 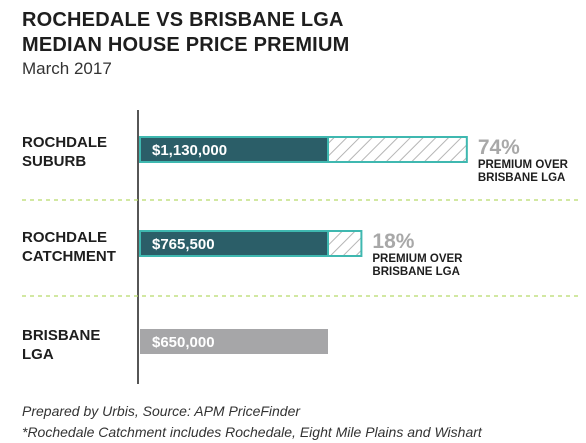 I want to click on premium-note-1-line-2: BRISBANE LGA, so click(x=522, y=178).